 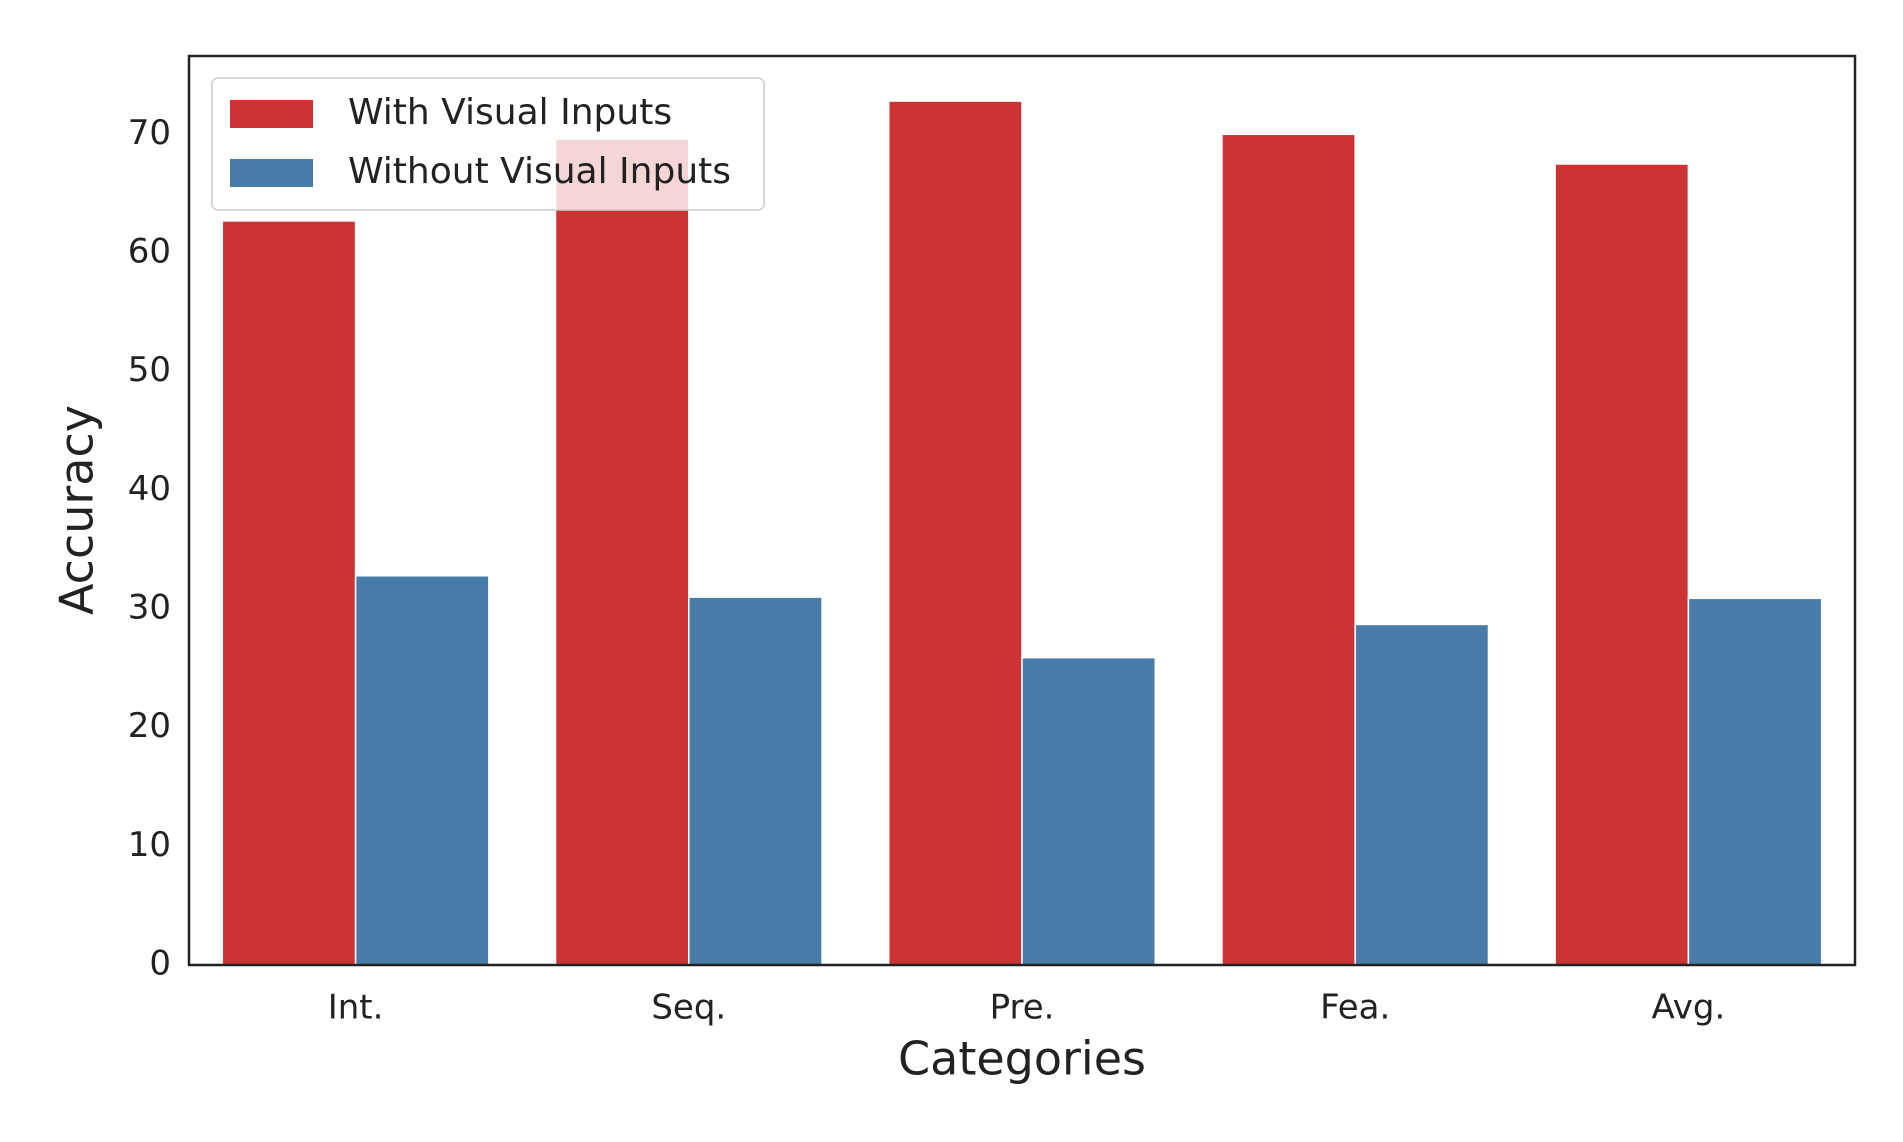 I want to click on x-tick-label: Seq., so click(x=688, y=1008).